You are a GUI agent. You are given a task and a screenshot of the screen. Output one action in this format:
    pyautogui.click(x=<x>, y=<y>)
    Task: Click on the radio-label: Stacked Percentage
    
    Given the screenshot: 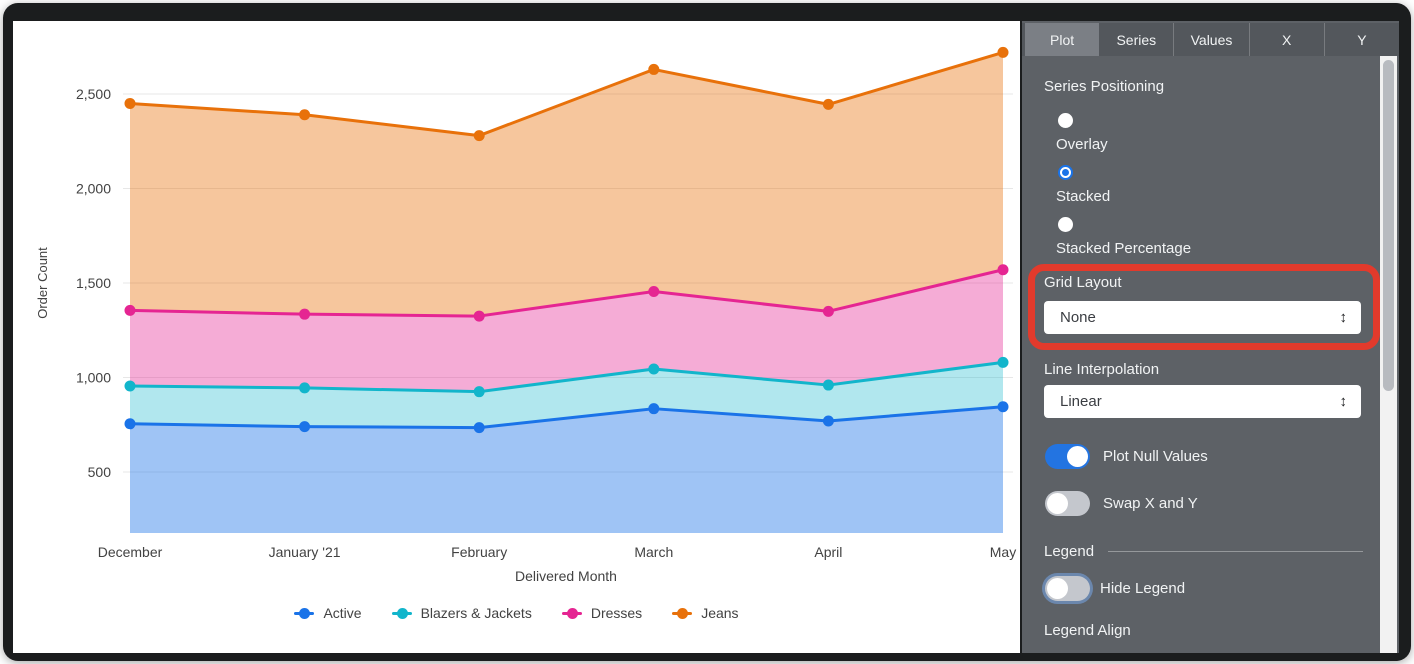 What is the action you would take?
    pyautogui.click(x=1124, y=248)
    